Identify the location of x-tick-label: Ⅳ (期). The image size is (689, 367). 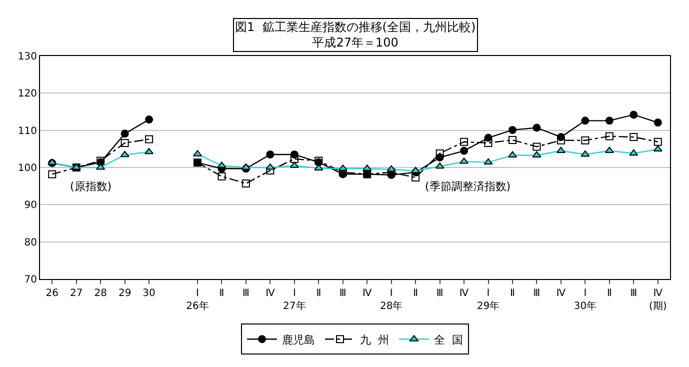
(657, 300).